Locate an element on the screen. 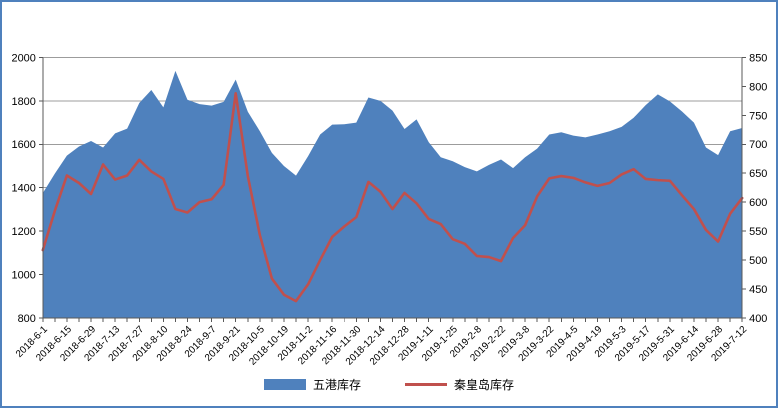  y-axis-left-label: 800 is located at coordinates (27, 319).